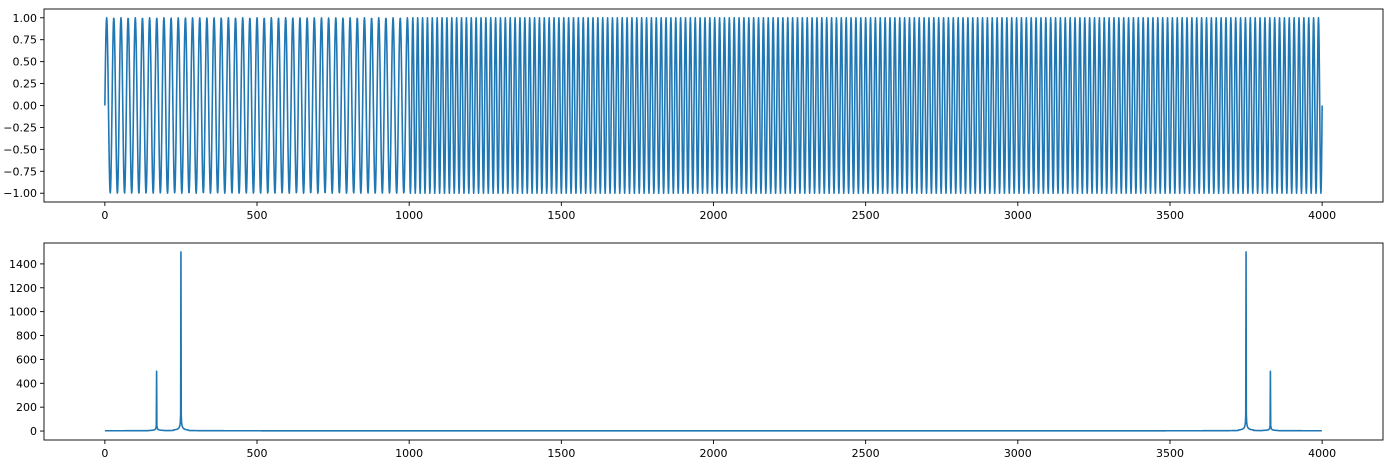  I want to click on time-signal-y-tick-label: 0.50, so click(25, 62).